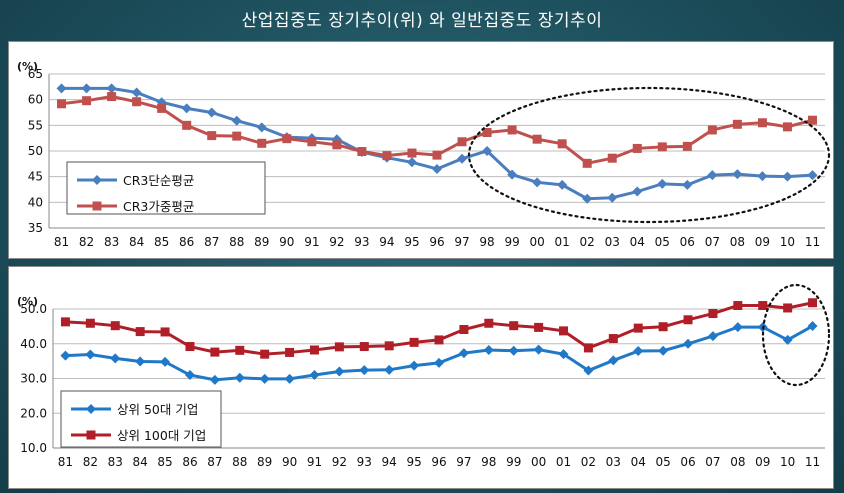  What do you see at coordinates (461, 242) in the screenshot?
I see `x-tick-label: 97` at bounding box center [461, 242].